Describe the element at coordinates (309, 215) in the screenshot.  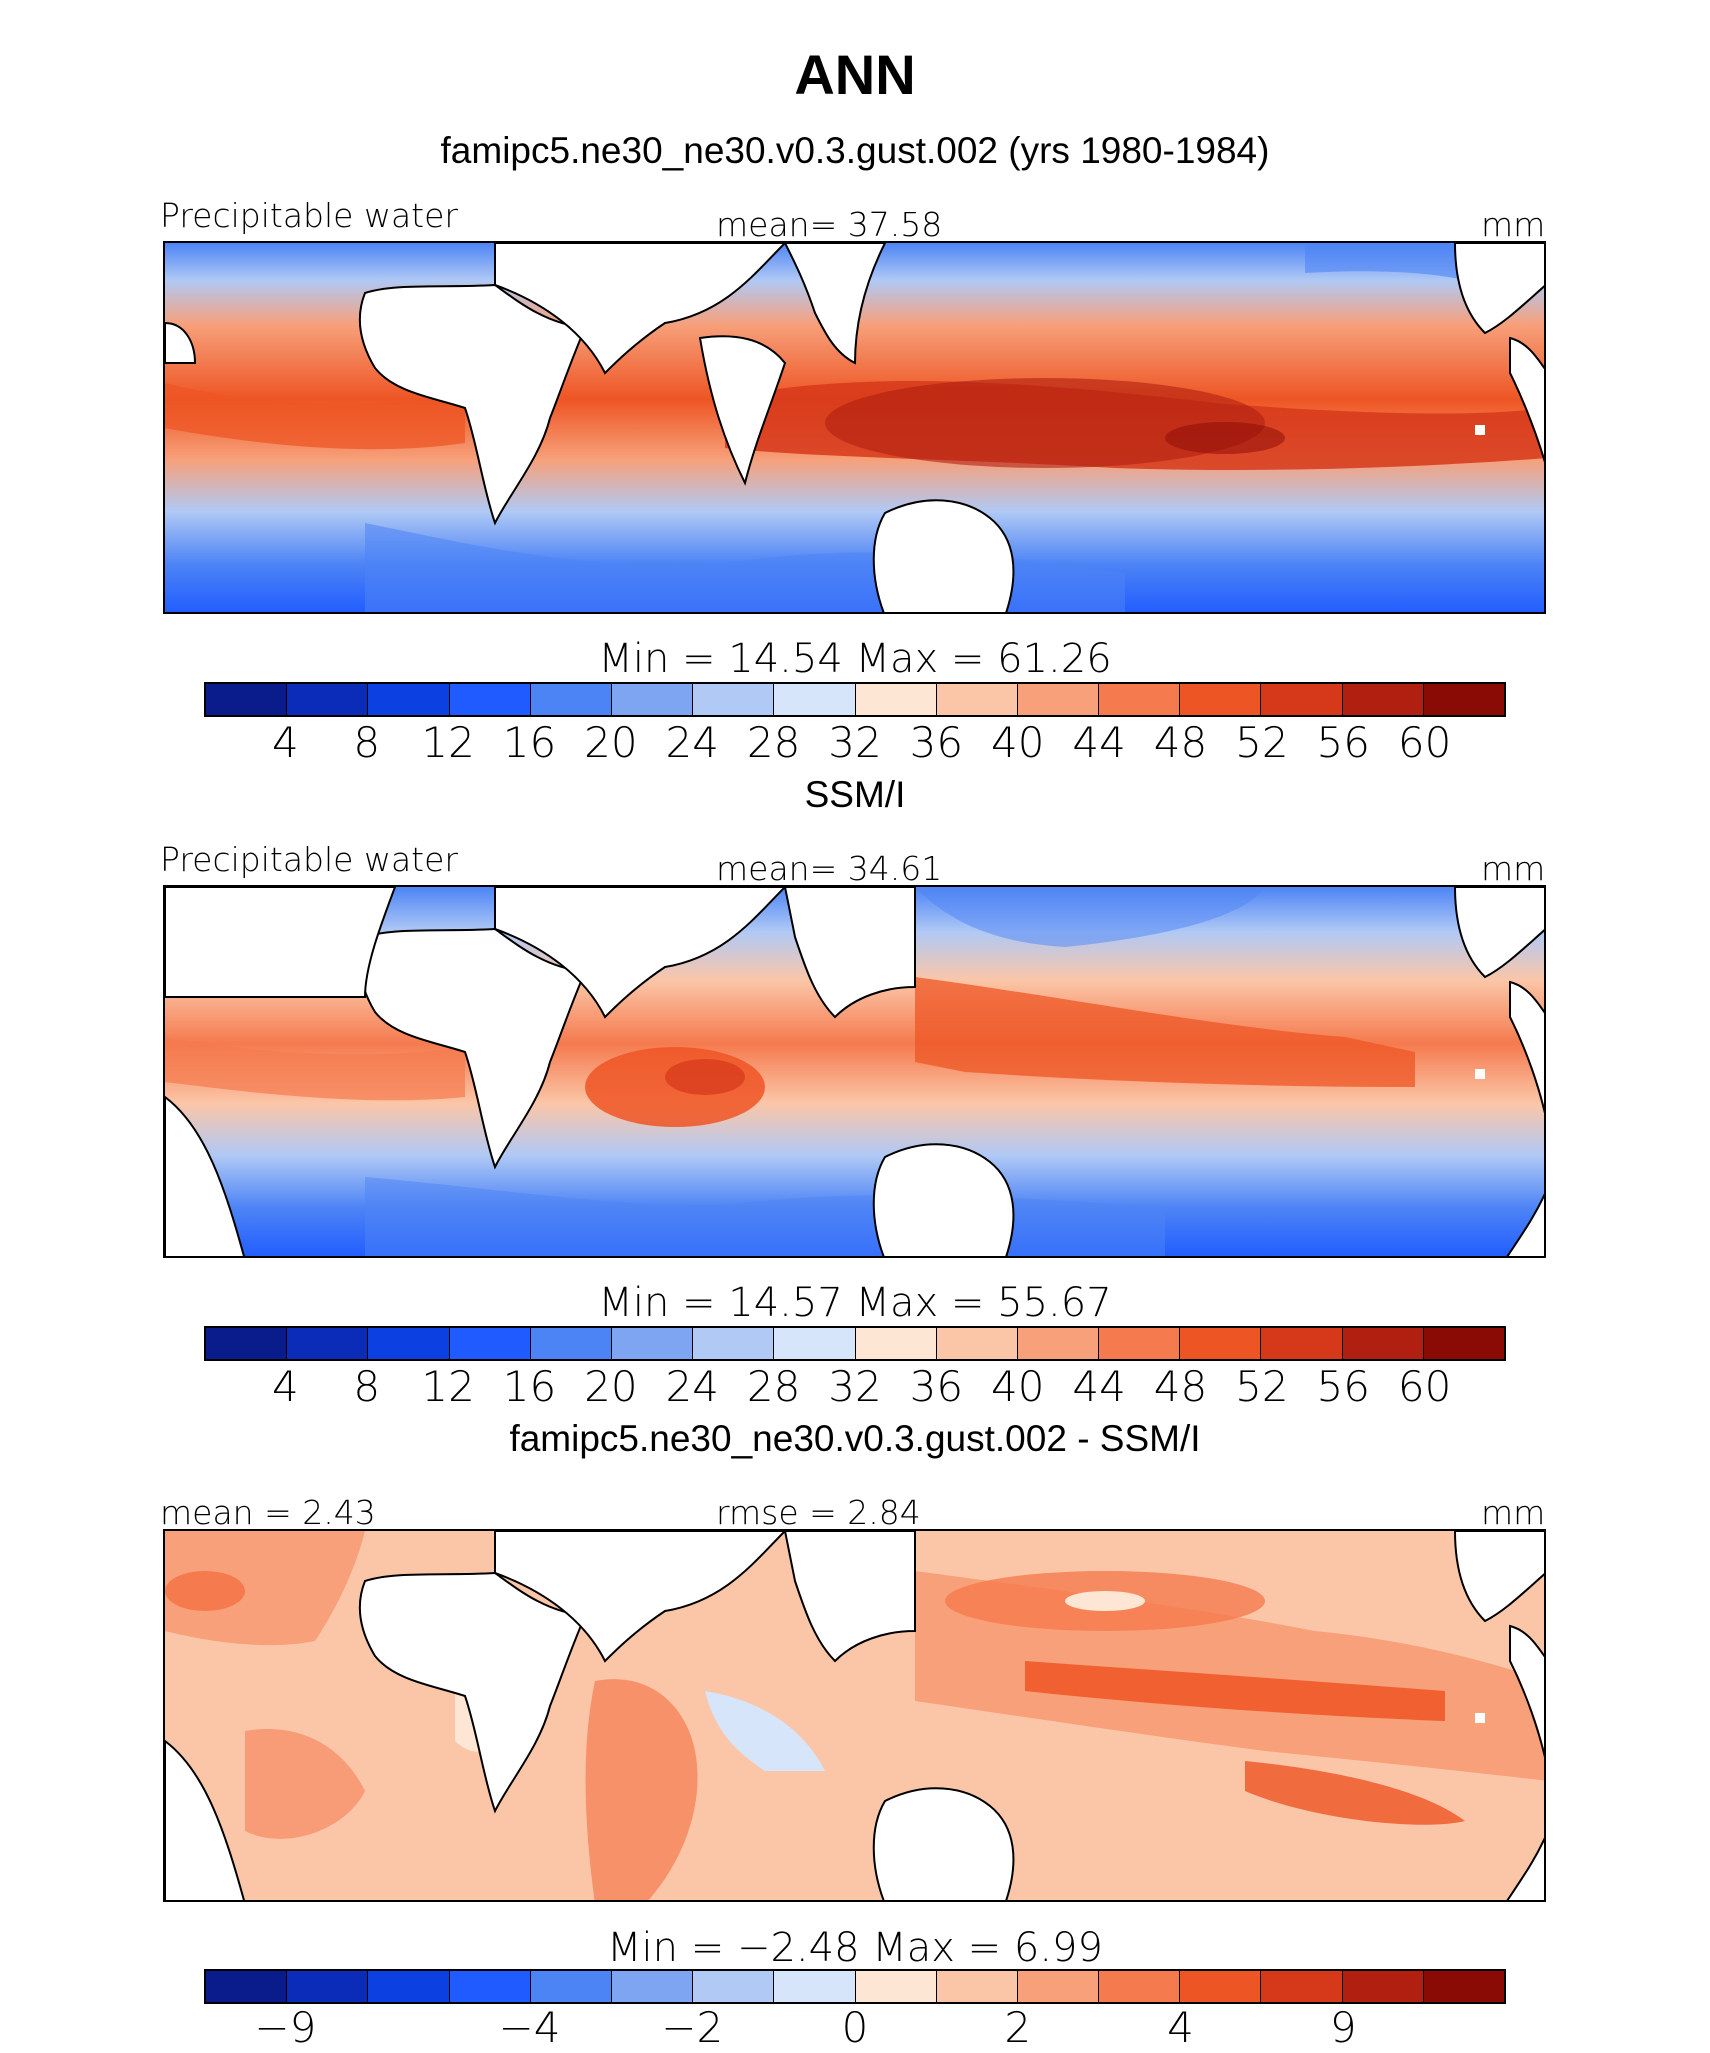
I see `panel-1-variable-label: Precipitable water` at that location.